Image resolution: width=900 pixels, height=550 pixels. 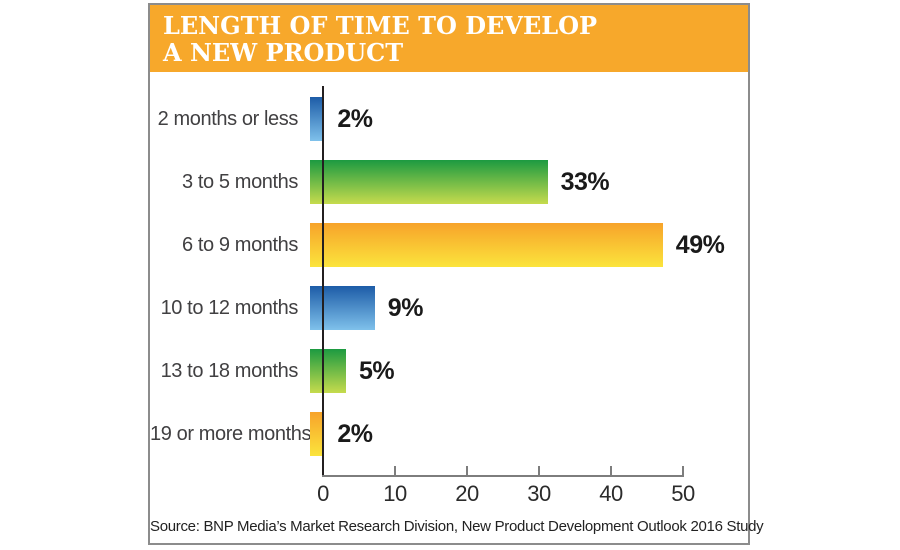 I want to click on category-label: 10 to 12 months, so click(x=229, y=307).